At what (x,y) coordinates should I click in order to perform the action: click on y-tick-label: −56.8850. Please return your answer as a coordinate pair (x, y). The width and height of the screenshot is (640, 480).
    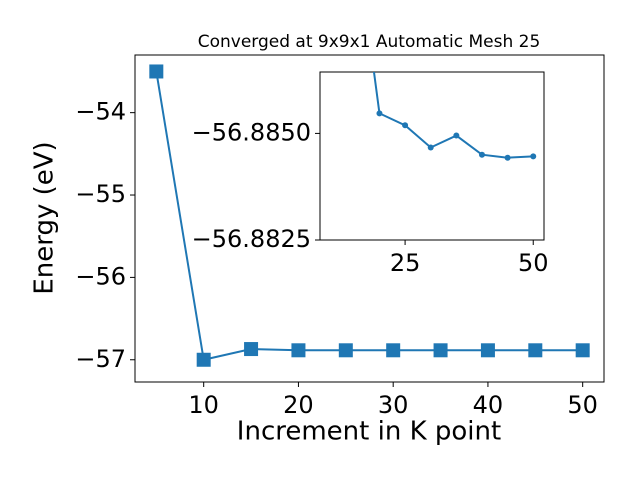
    Looking at the image, I should click on (251, 132).